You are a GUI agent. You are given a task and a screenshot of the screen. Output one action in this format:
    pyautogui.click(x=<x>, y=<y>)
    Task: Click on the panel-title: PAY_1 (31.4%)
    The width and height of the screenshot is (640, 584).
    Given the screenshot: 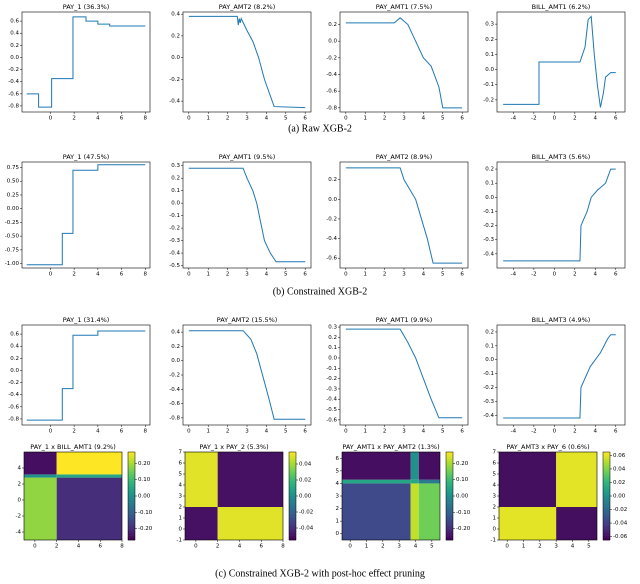 What is the action you would take?
    pyautogui.click(x=86, y=320)
    